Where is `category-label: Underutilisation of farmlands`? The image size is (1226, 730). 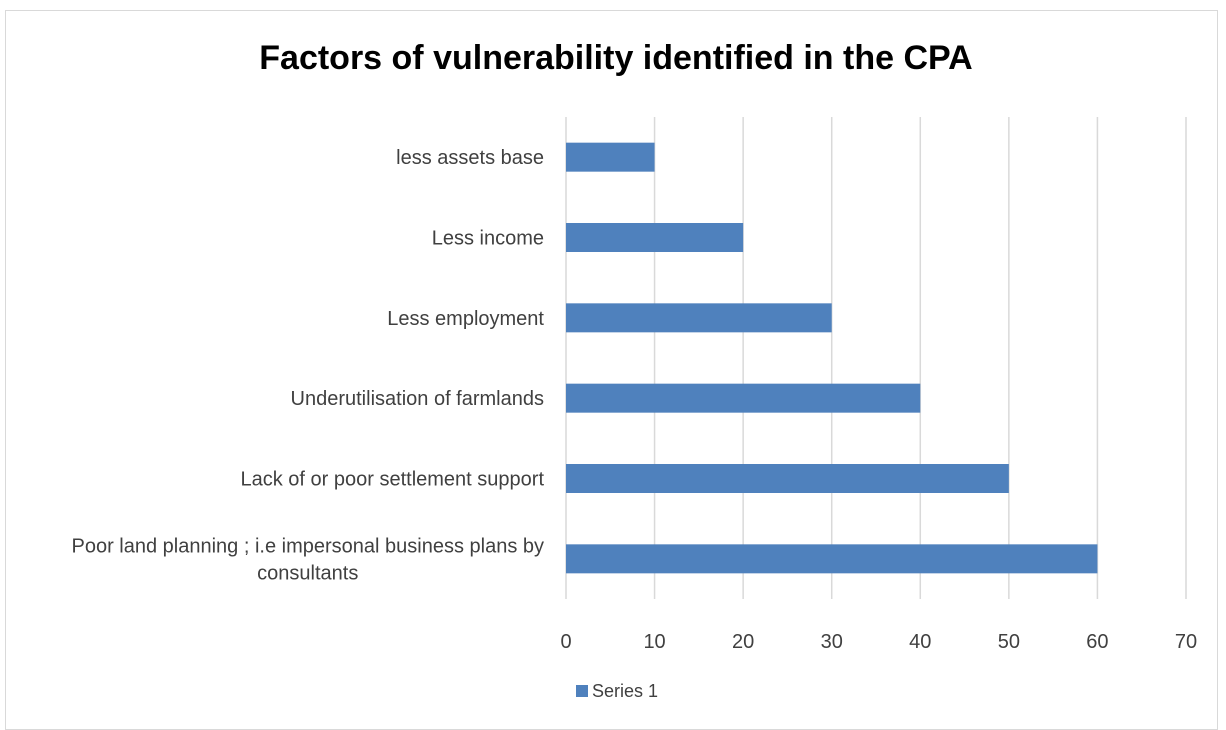 category-label: Underutilisation of farmlands is located at coordinates (417, 399).